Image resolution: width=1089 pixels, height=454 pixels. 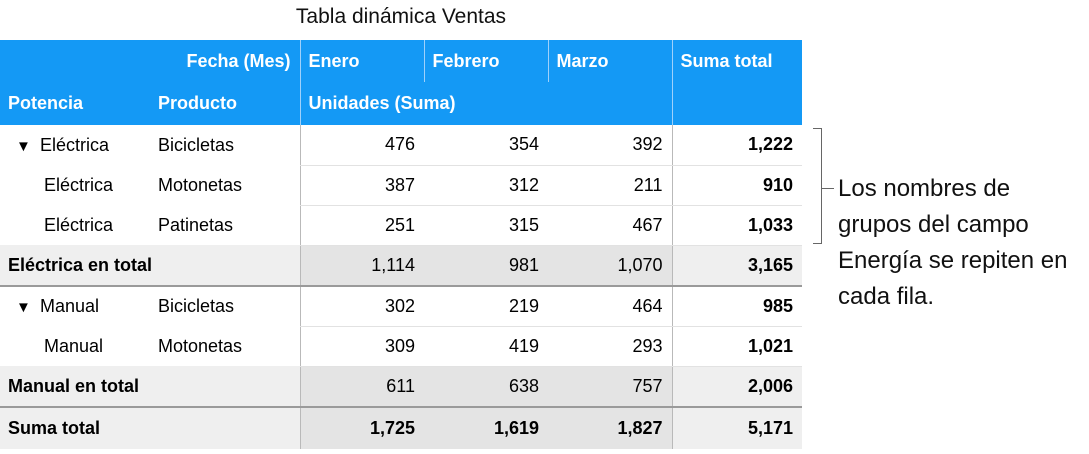 What do you see at coordinates (486, 306) in the screenshot?
I see `value-cell: 219` at bounding box center [486, 306].